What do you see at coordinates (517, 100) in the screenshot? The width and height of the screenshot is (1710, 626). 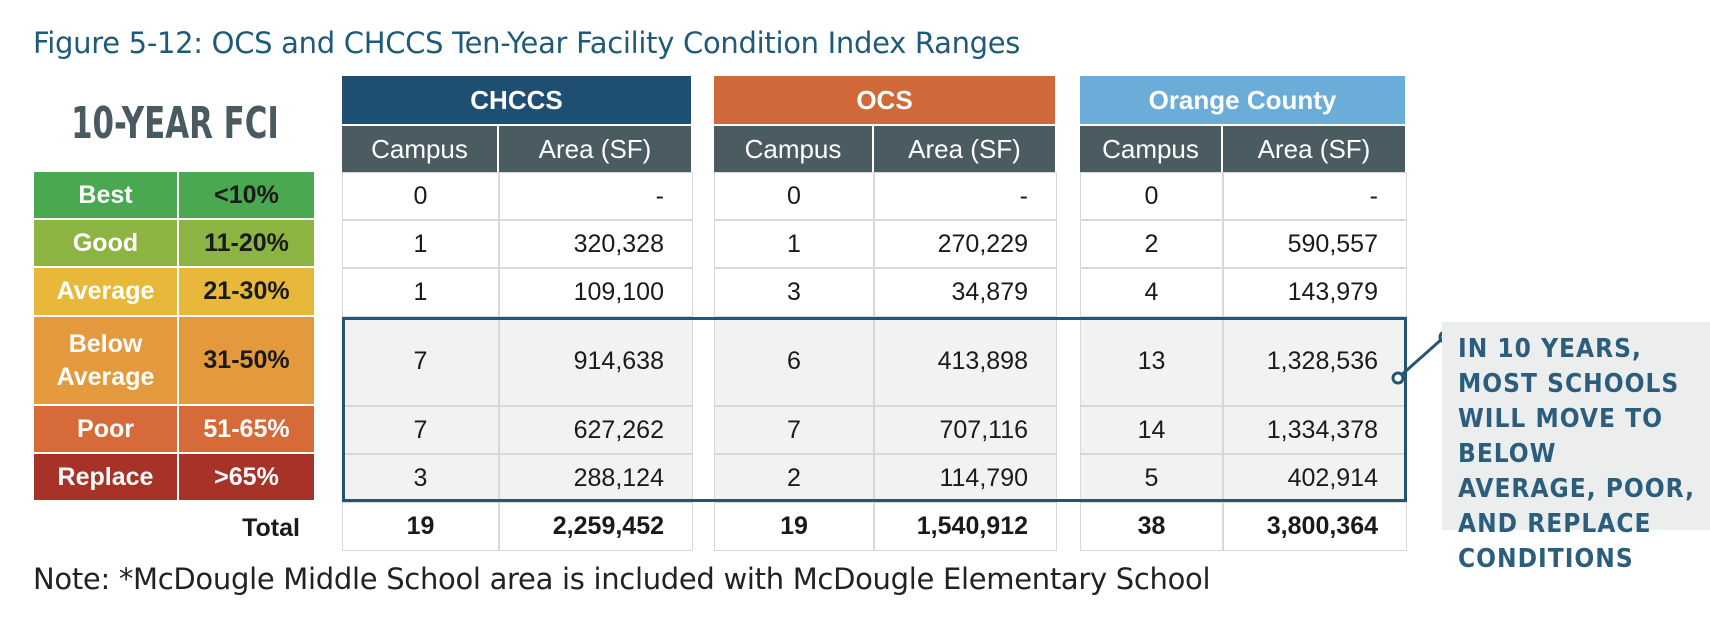 I see `group-header-chccs: CHCCS` at bounding box center [517, 100].